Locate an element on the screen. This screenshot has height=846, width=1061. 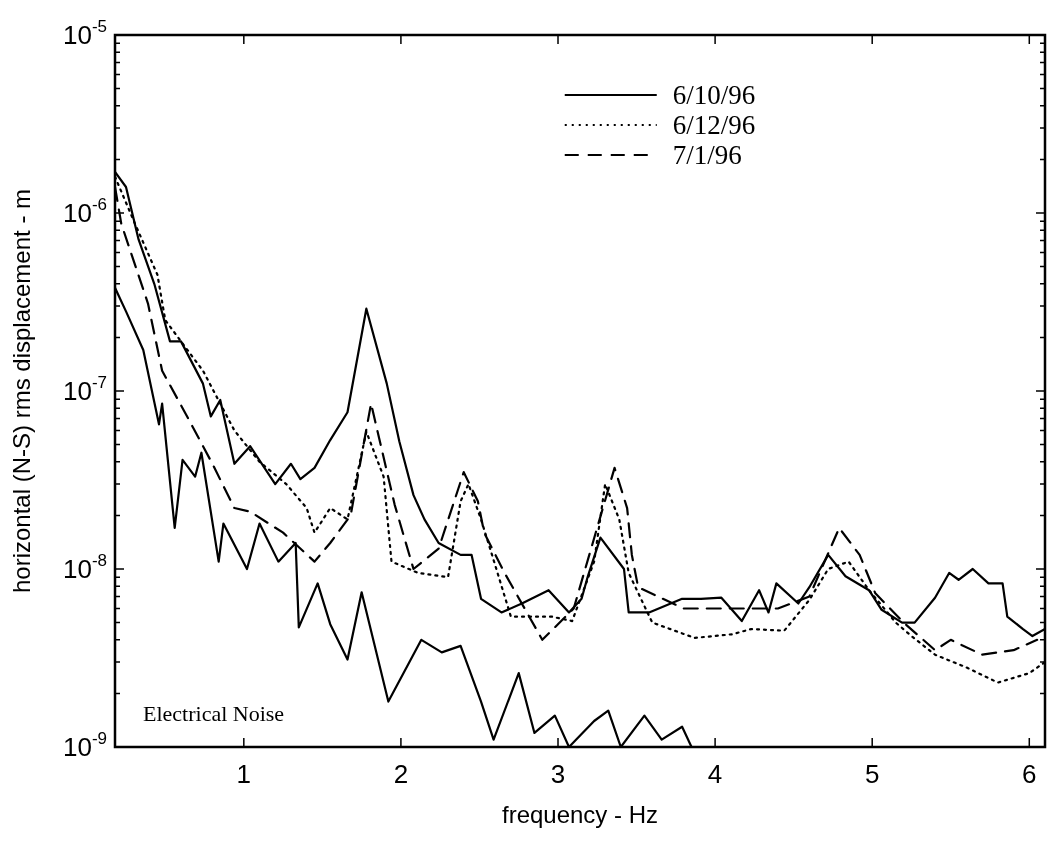
x-tick-label: 2 is located at coordinates (401, 774).